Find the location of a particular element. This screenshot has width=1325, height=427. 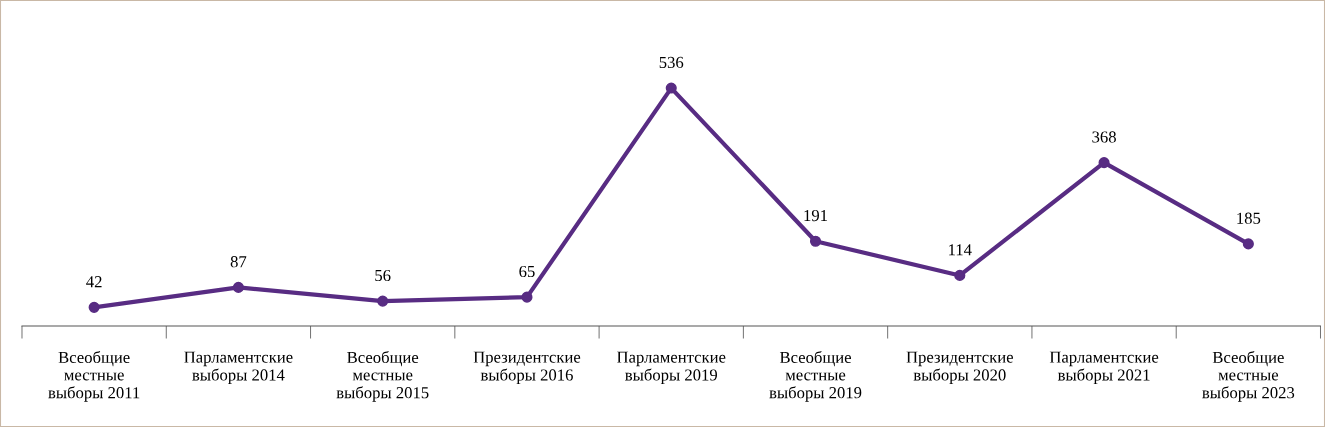

data-label: 42 is located at coordinates (94, 282).